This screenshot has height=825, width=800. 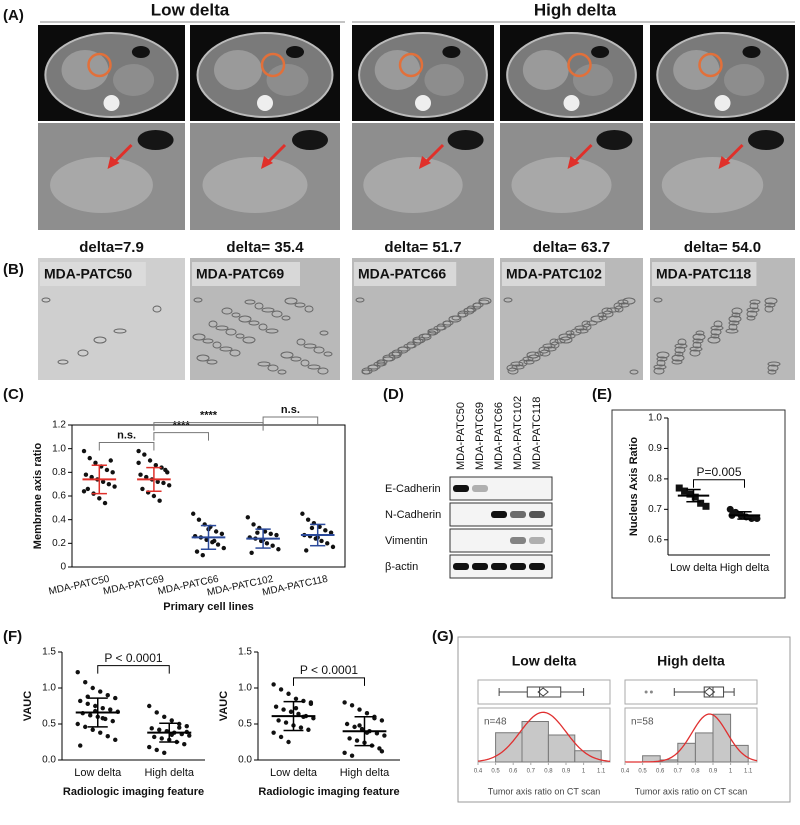 What do you see at coordinates (140, 52) in the screenshot?
I see `ct-air` at bounding box center [140, 52].